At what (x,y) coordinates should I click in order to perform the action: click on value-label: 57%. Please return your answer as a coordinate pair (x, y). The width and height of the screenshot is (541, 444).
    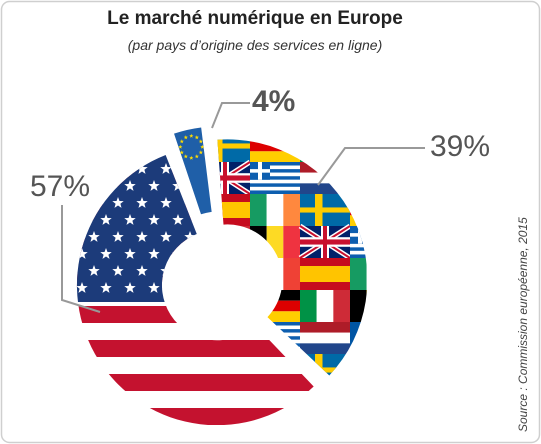
    Looking at the image, I should click on (60, 186).